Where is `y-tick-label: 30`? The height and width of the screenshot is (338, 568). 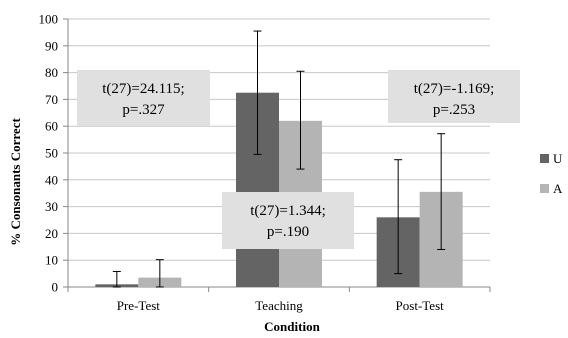
y-tick-label: 30 is located at coordinates (51, 206).